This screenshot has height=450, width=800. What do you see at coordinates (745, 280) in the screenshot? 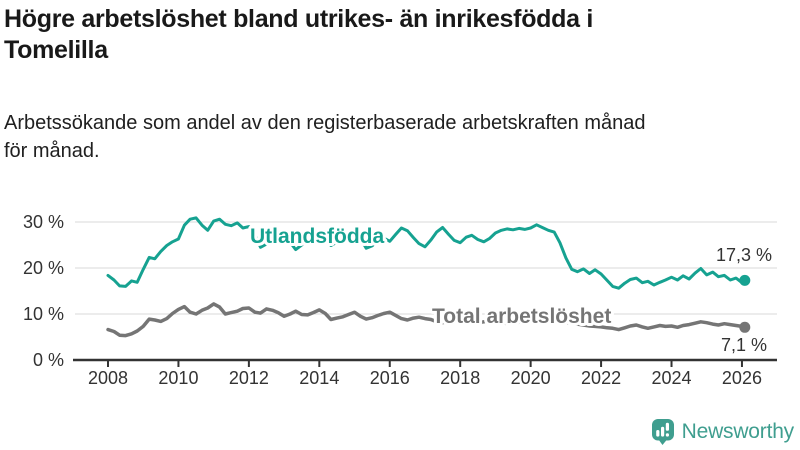
I see `end-dot-utlandsfodda` at bounding box center [745, 280].